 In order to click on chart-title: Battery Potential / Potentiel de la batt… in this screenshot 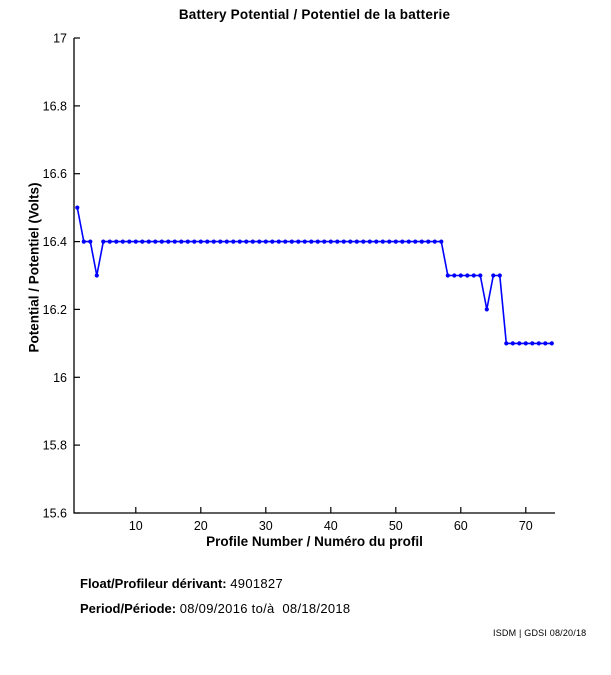, I will do `click(314, 14)`.